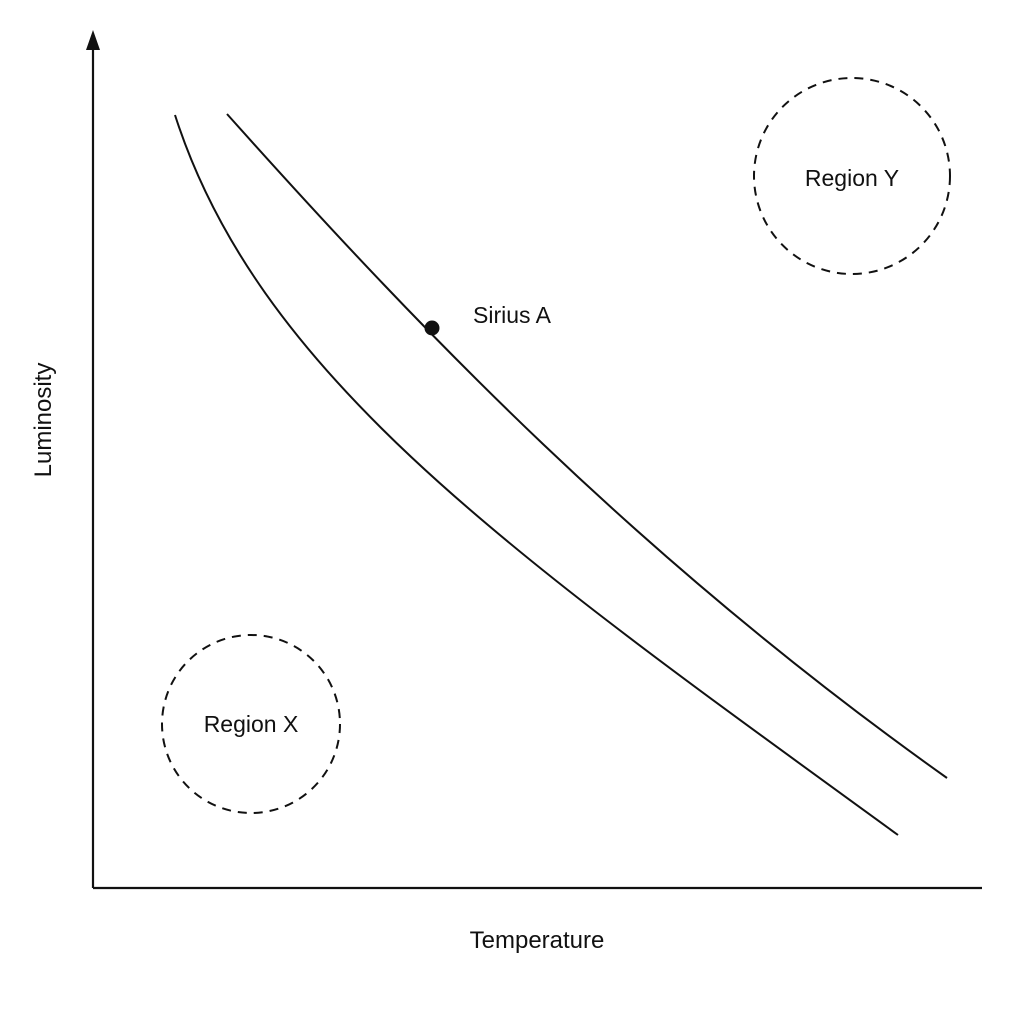 This screenshot has width=1024, height=1024. I want to click on region-x-label: Region X, so click(251, 724).